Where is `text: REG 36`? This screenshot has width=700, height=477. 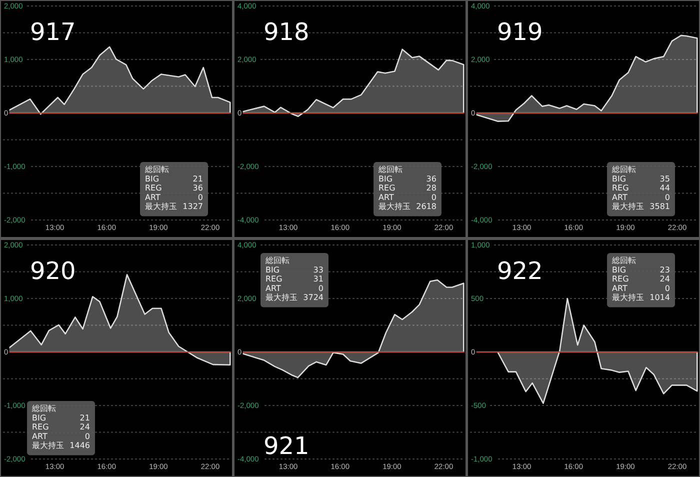
text: REG 36 is located at coordinates (174, 188).